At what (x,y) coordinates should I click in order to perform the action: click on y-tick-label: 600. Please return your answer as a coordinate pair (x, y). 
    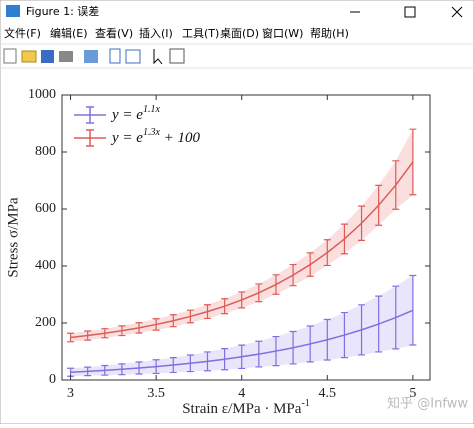
    Looking at the image, I should click on (45, 208).